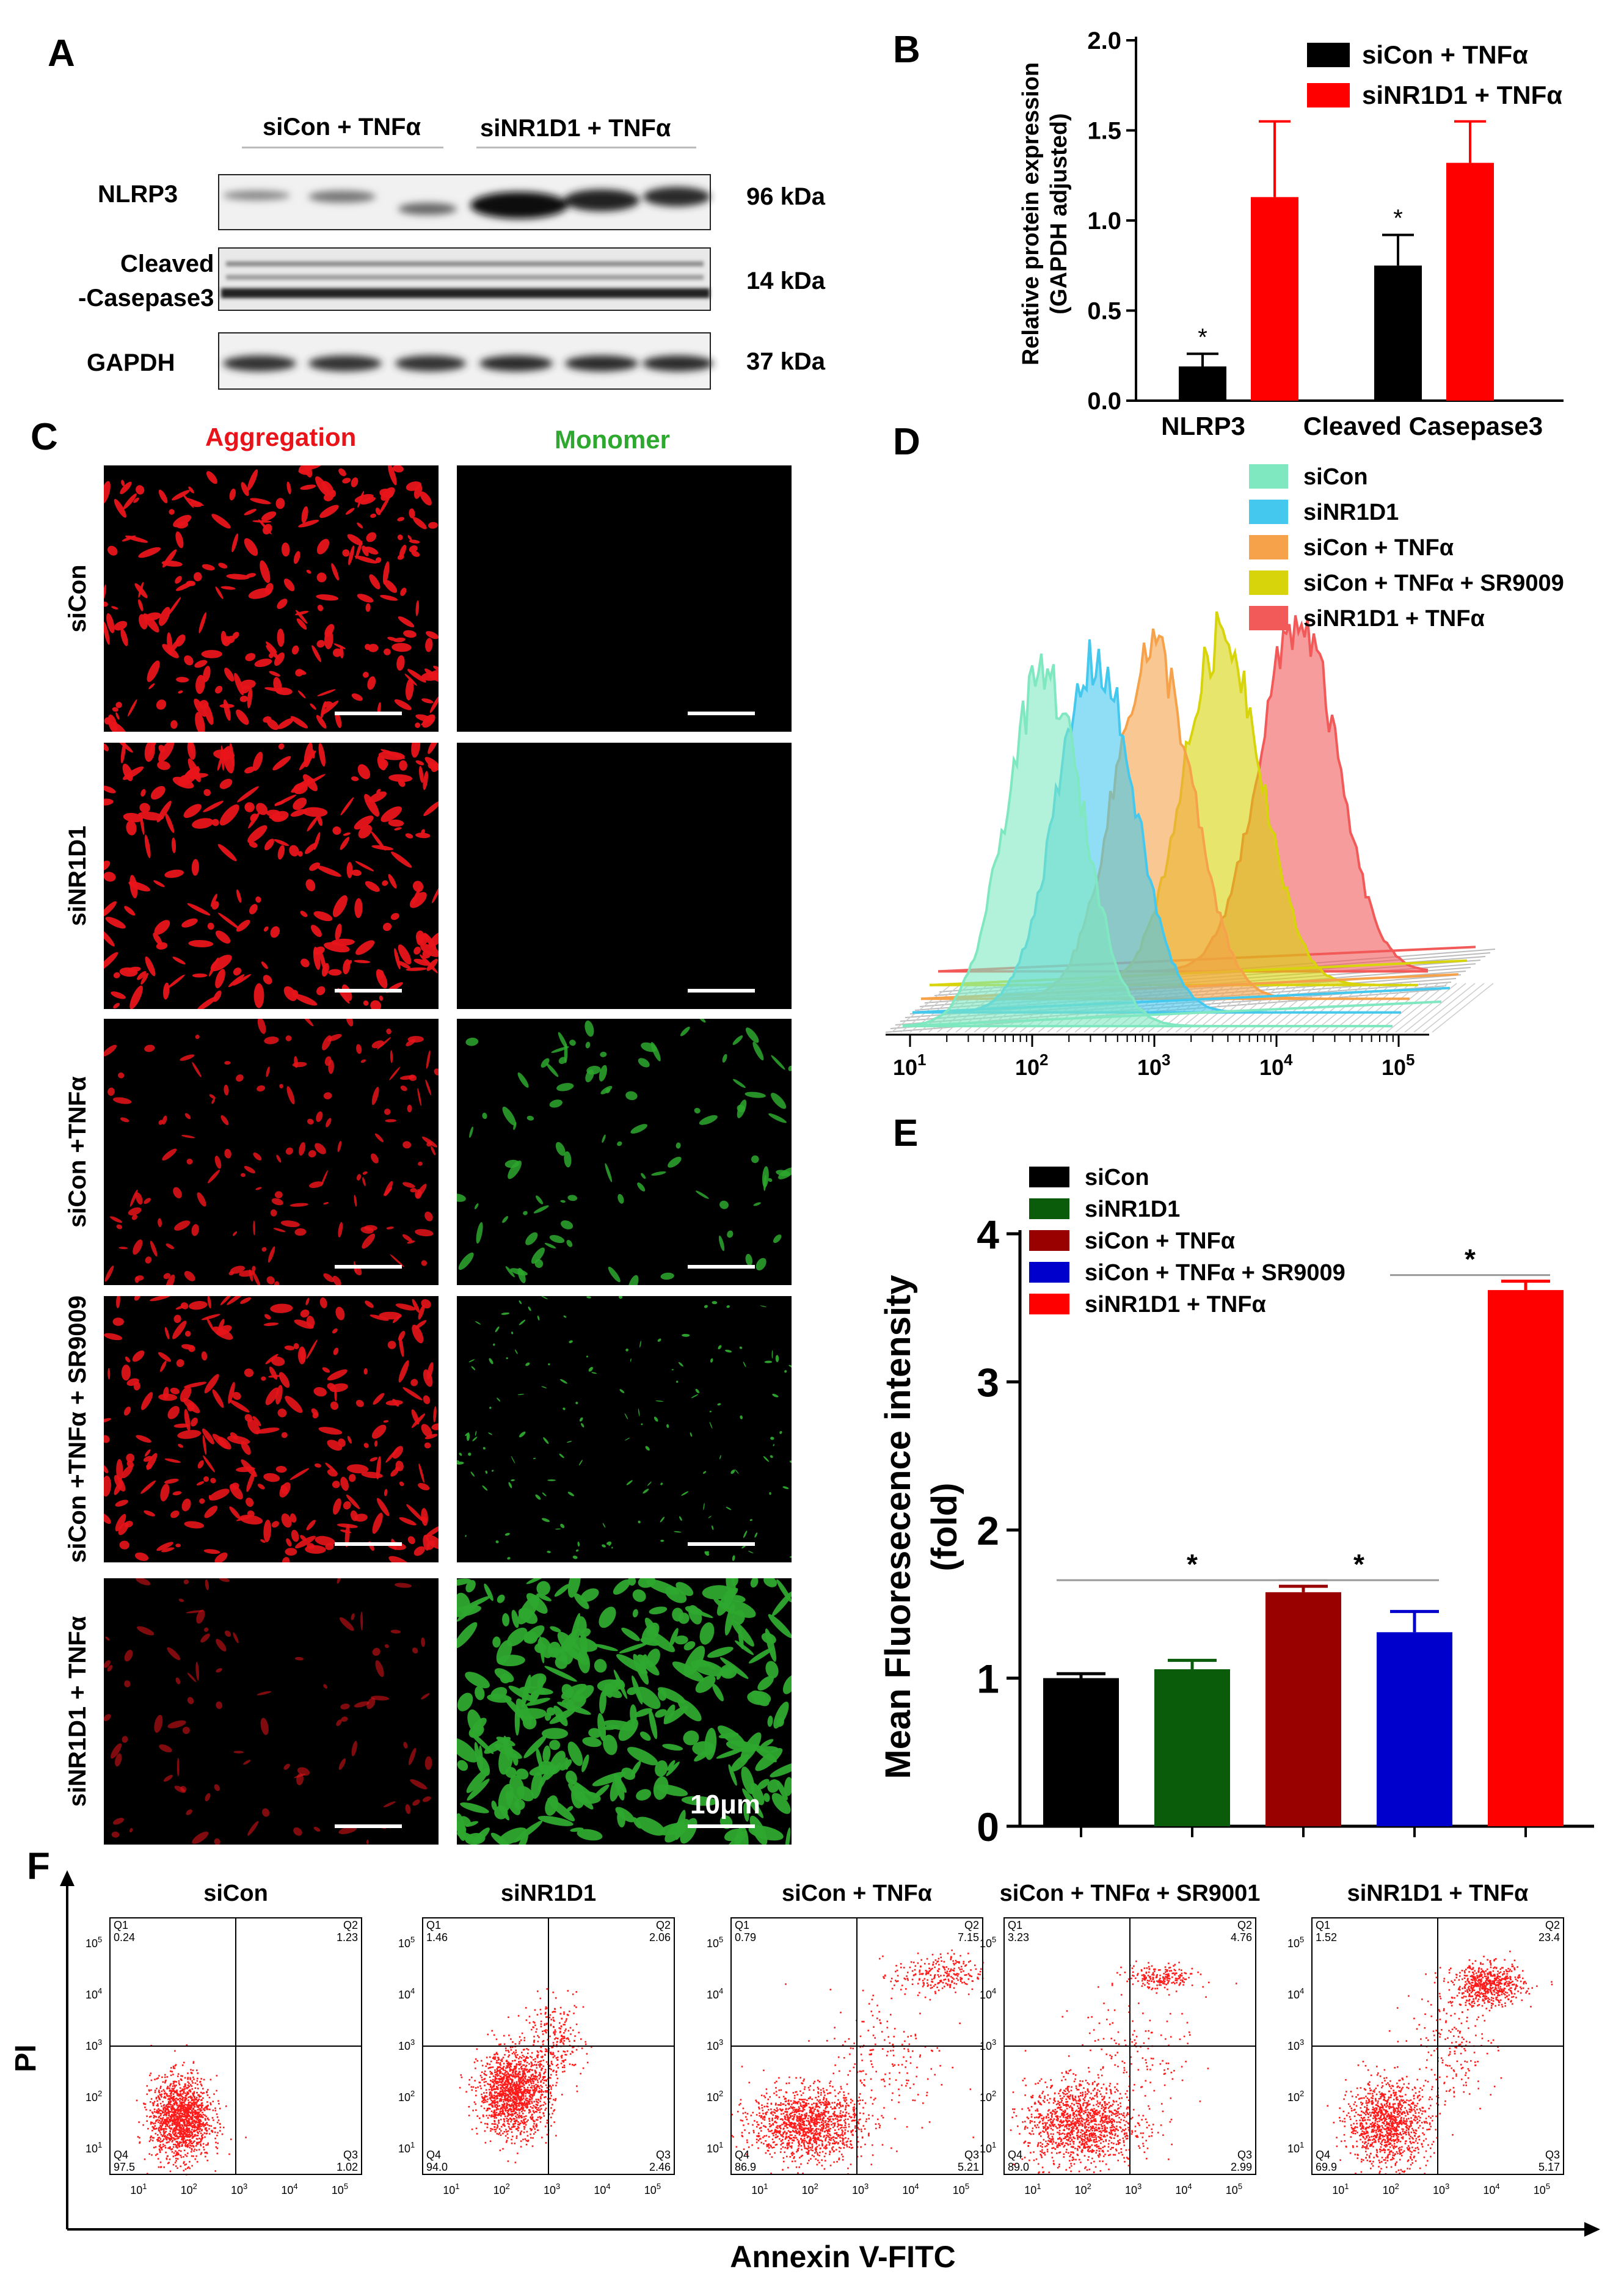  I want to click on dot-ytick-4-1: 10¹, so click(1296, 2147).